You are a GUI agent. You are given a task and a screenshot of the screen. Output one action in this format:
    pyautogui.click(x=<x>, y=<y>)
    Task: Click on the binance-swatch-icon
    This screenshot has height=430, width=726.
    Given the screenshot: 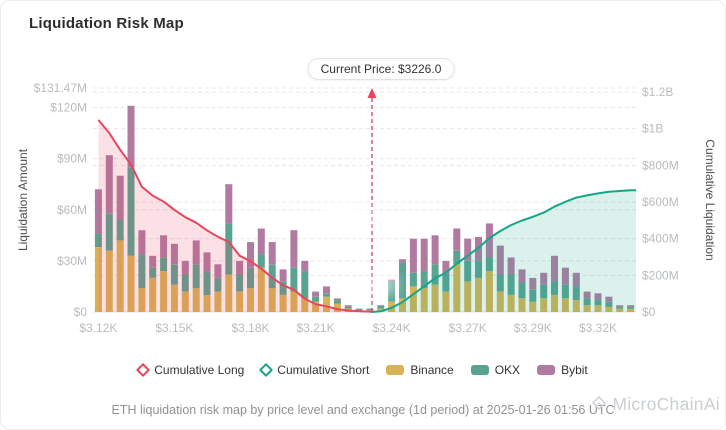 What is the action you would take?
    pyautogui.click(x=395, y=370)
    